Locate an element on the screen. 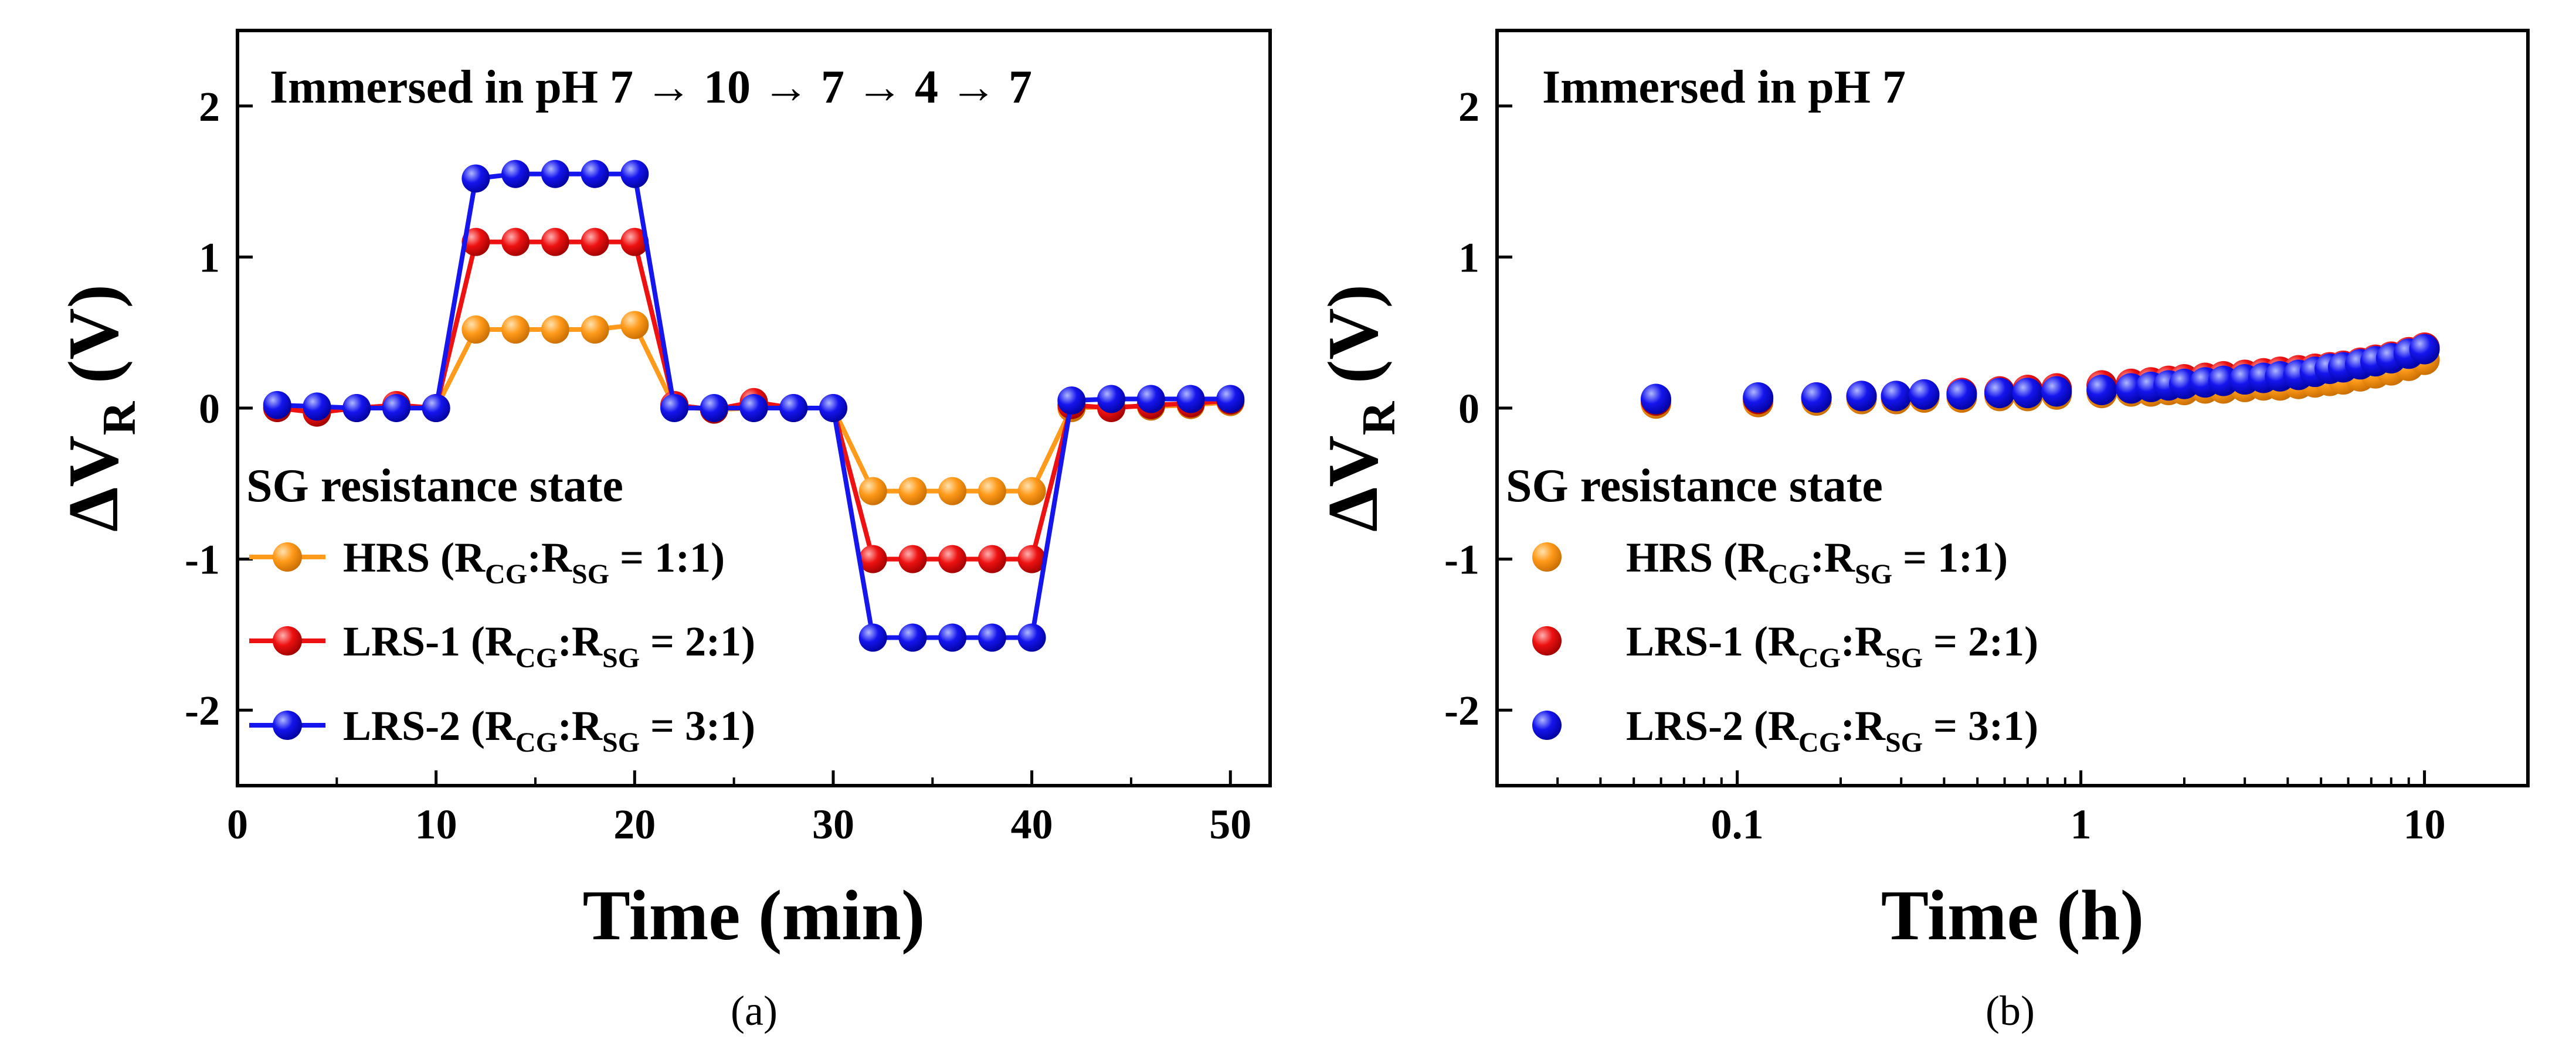  x-axis-label: Time (min) is located at coordinates (754, 916).